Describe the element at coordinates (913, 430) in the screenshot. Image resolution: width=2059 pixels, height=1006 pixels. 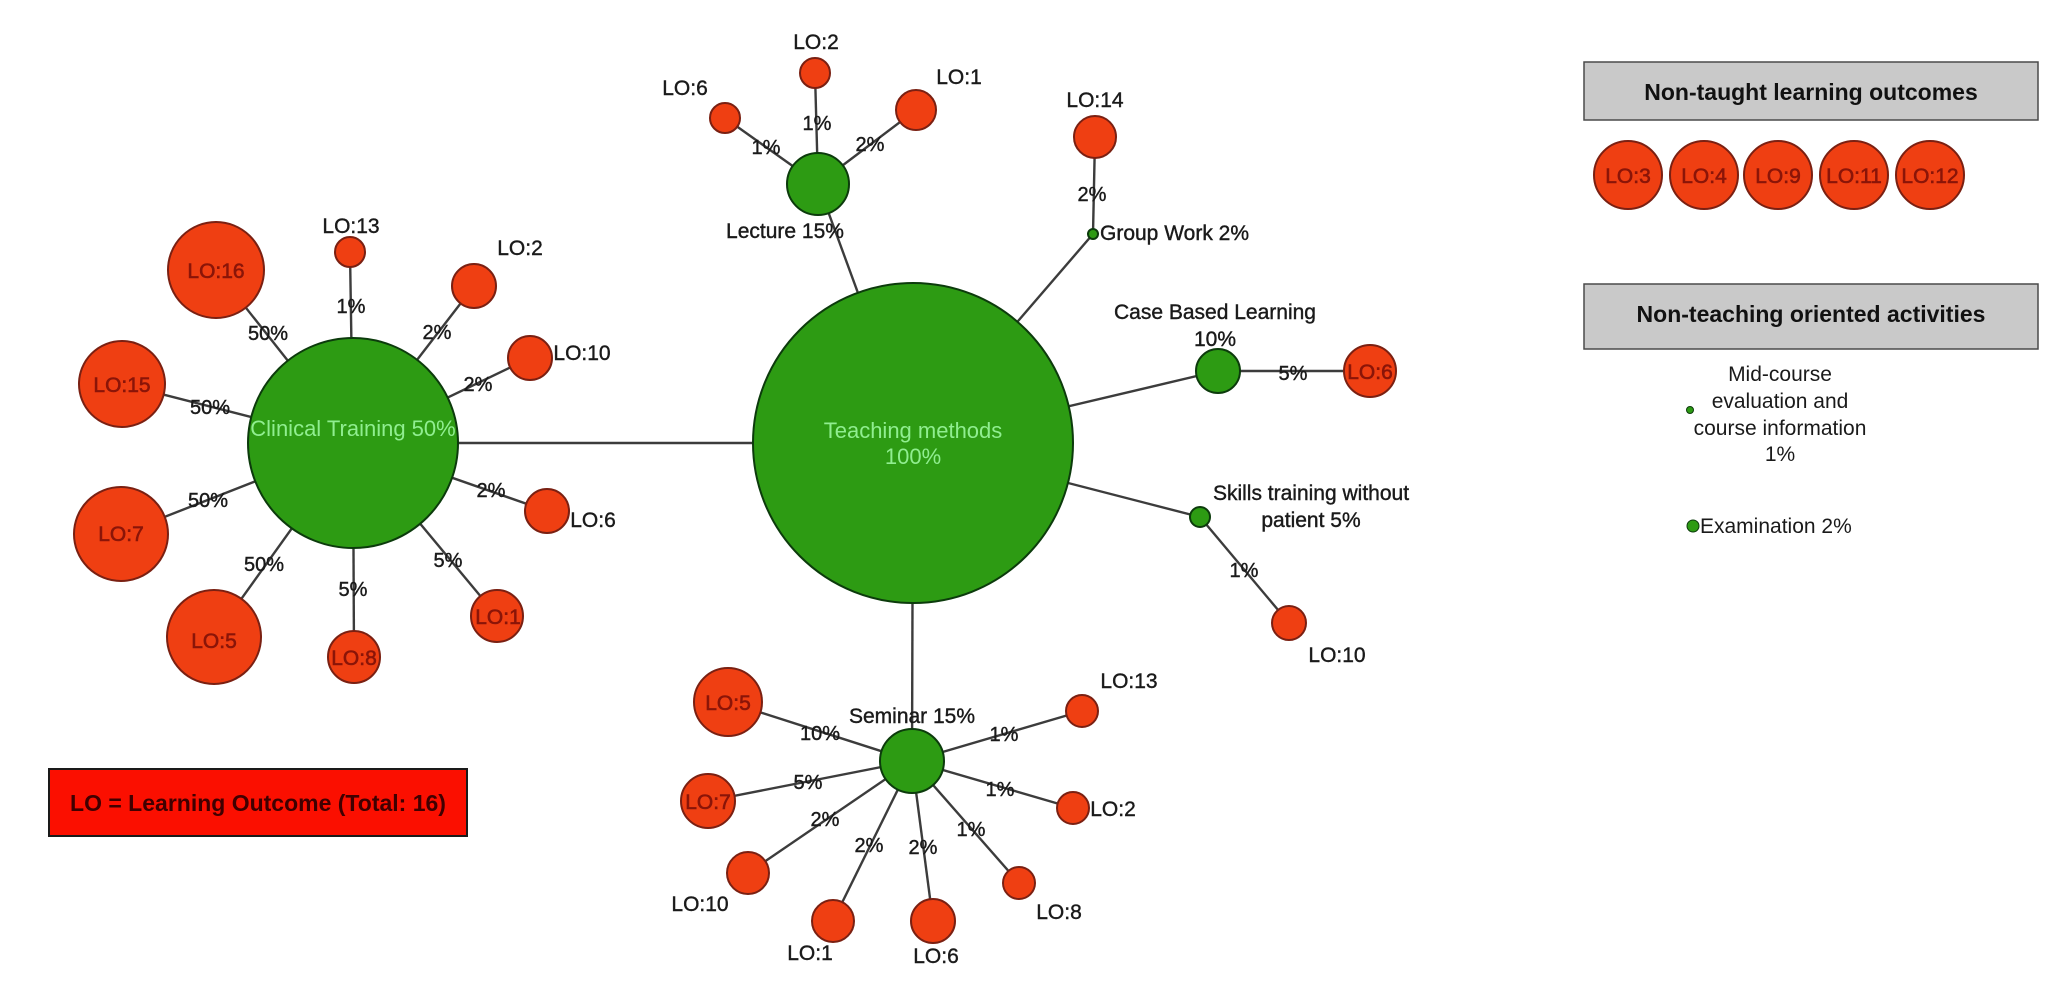
I see `svg-text: Teaching methods` at that location.